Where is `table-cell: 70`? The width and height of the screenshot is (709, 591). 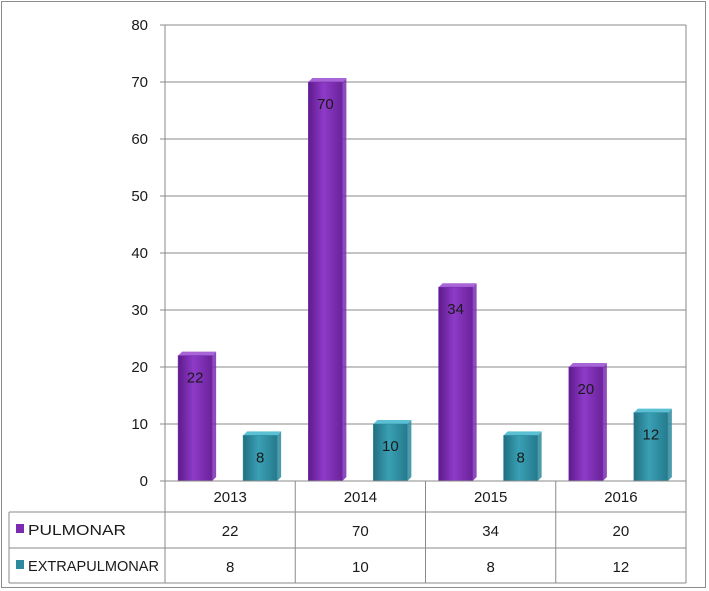
table-cell: 70 is located at coordinates (360, 531).